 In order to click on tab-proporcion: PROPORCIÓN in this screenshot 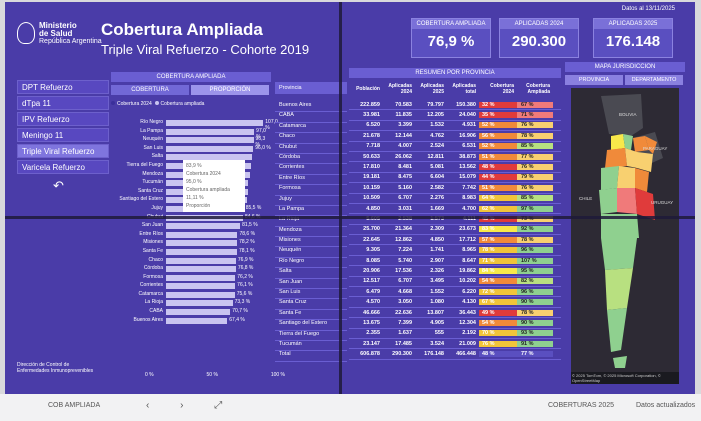, I will do `click(230, 90)`.